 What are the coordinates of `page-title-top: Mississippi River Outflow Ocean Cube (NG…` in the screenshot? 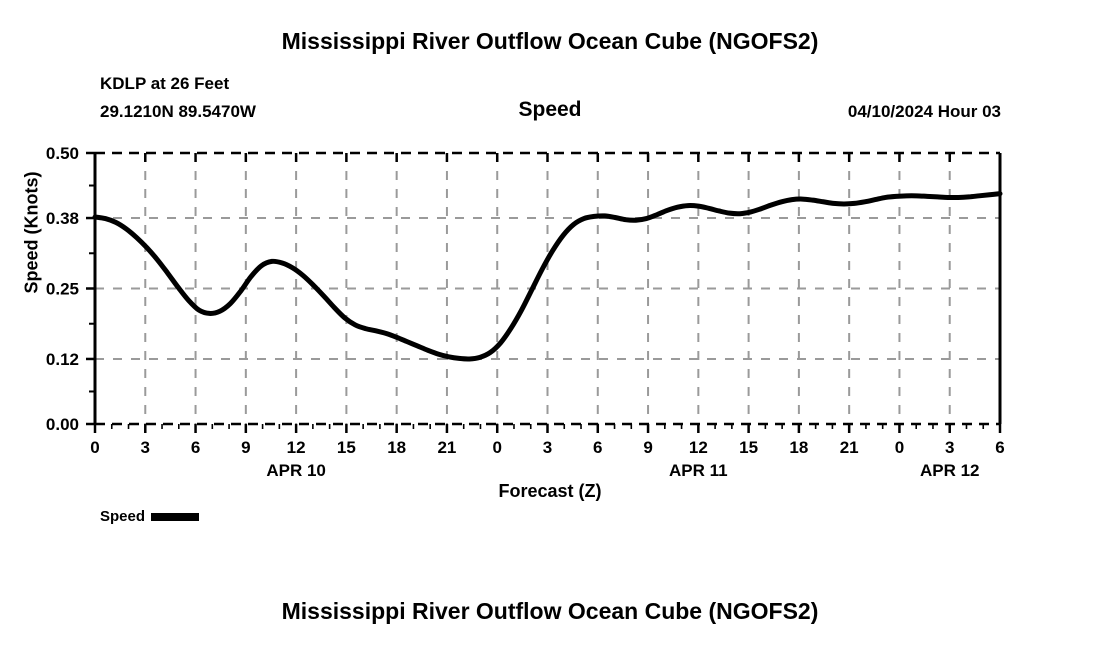 It's located at (550, 41).